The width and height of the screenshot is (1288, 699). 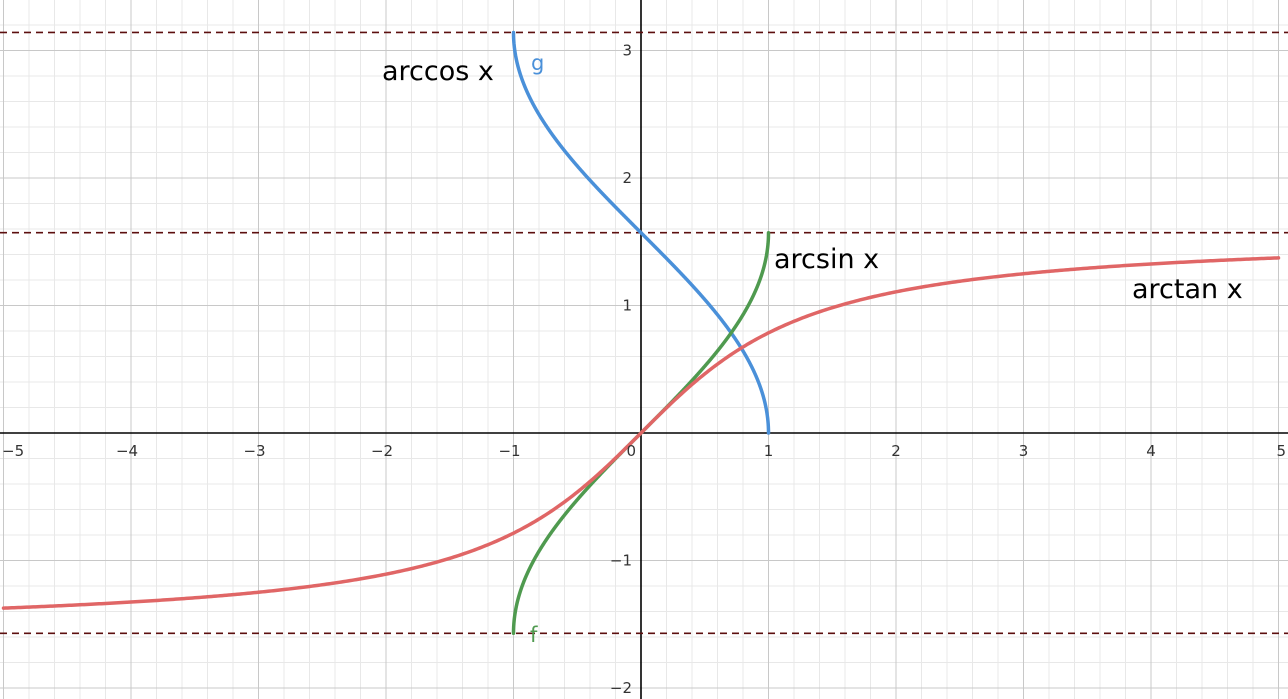 What do you see at coordinates (621, 561) in the screenshot?
I see `y-tick-label: −1` at bounding box center [621, 561].